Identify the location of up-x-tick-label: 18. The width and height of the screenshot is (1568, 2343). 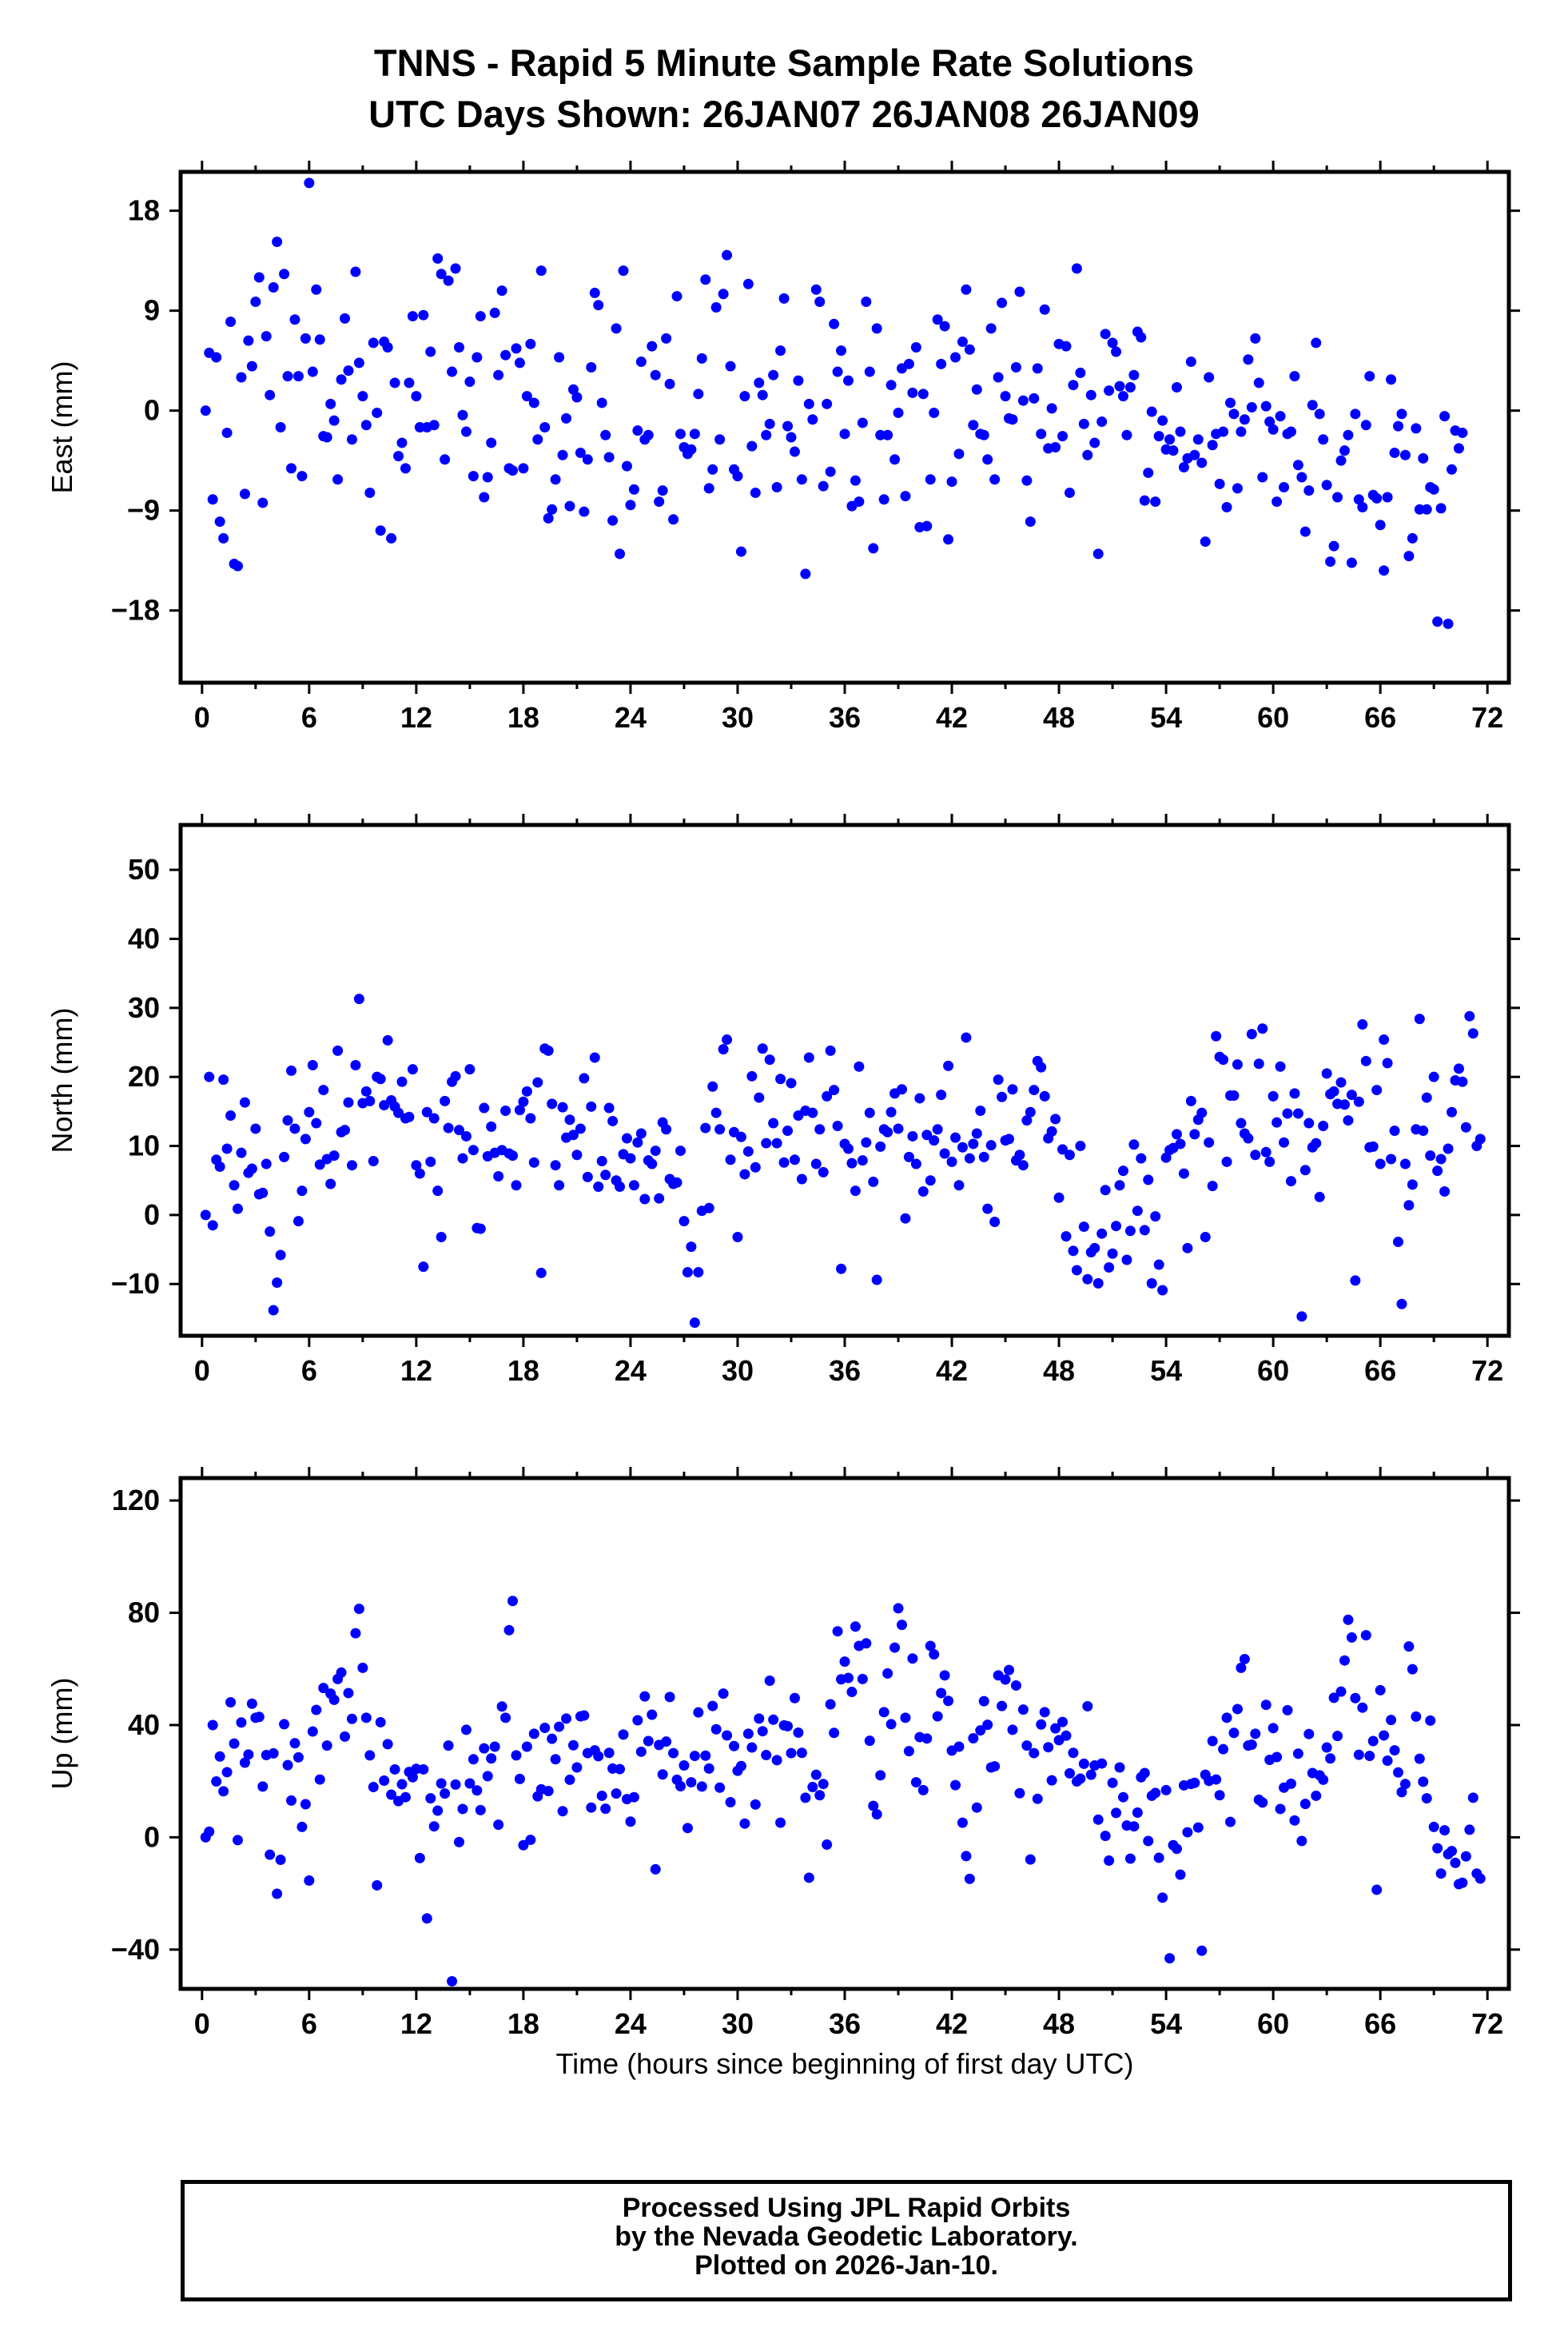
(523, 2024).